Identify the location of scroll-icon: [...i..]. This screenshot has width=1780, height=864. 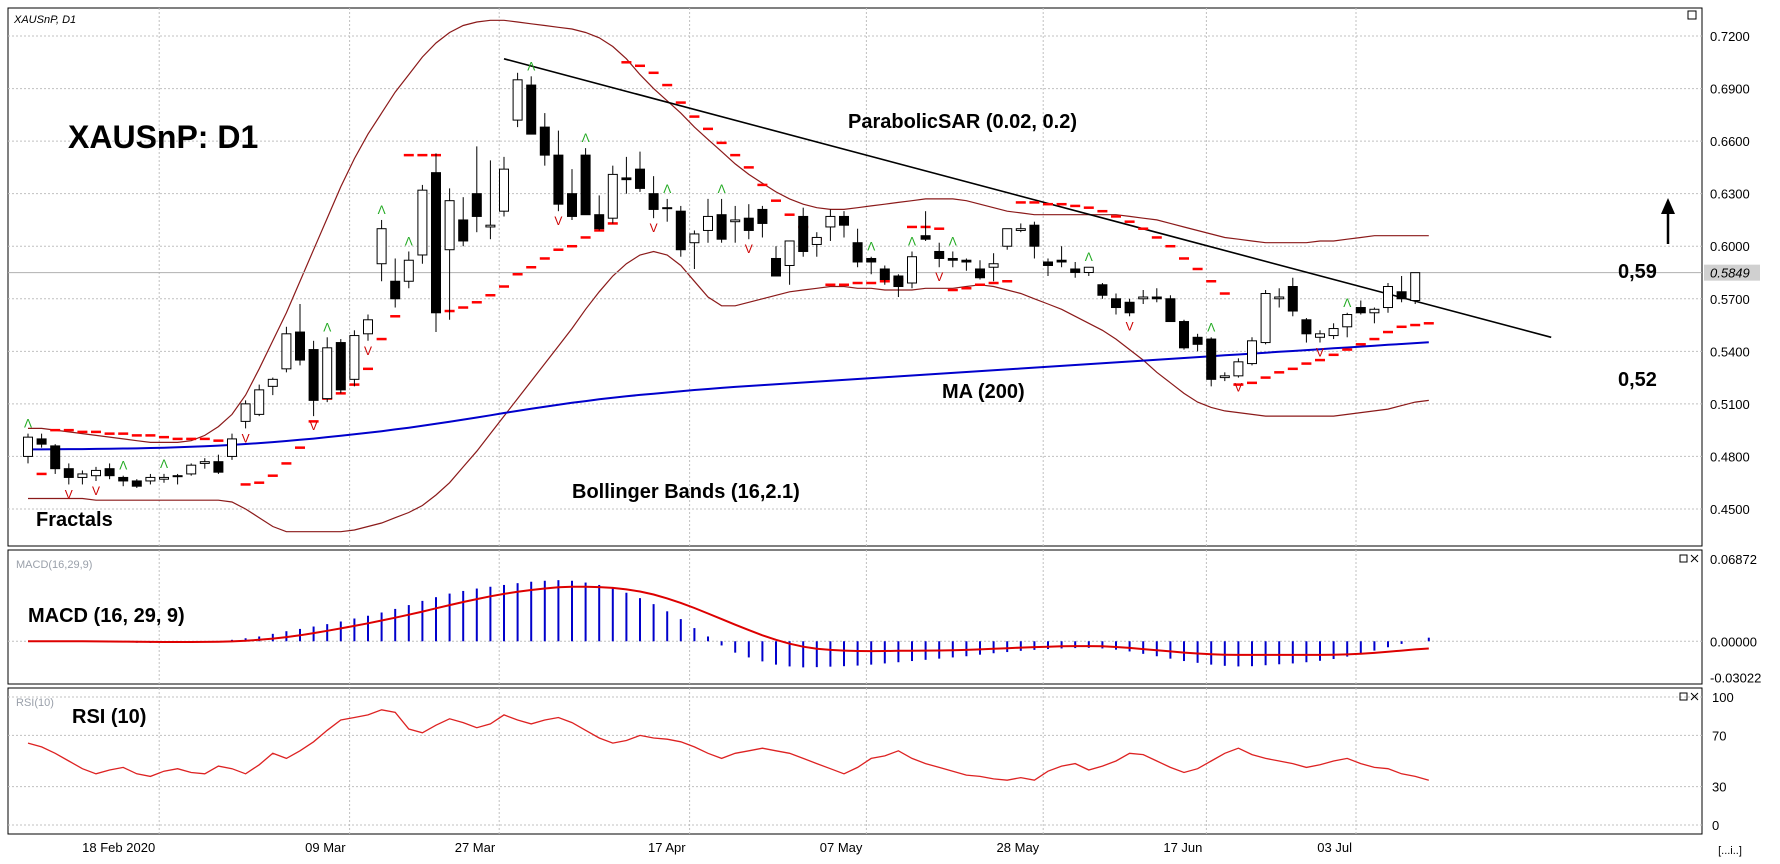
(1730, 851).